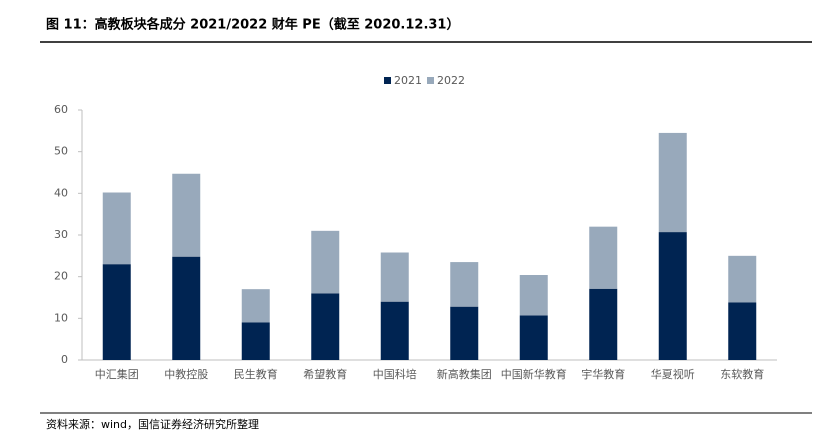 The height and width of the screenshot is (433, 830). What do you see at coordinates (64, 359) in the screenshot?
I see `y-tick-label: 0` at bounding box center [64, 359].